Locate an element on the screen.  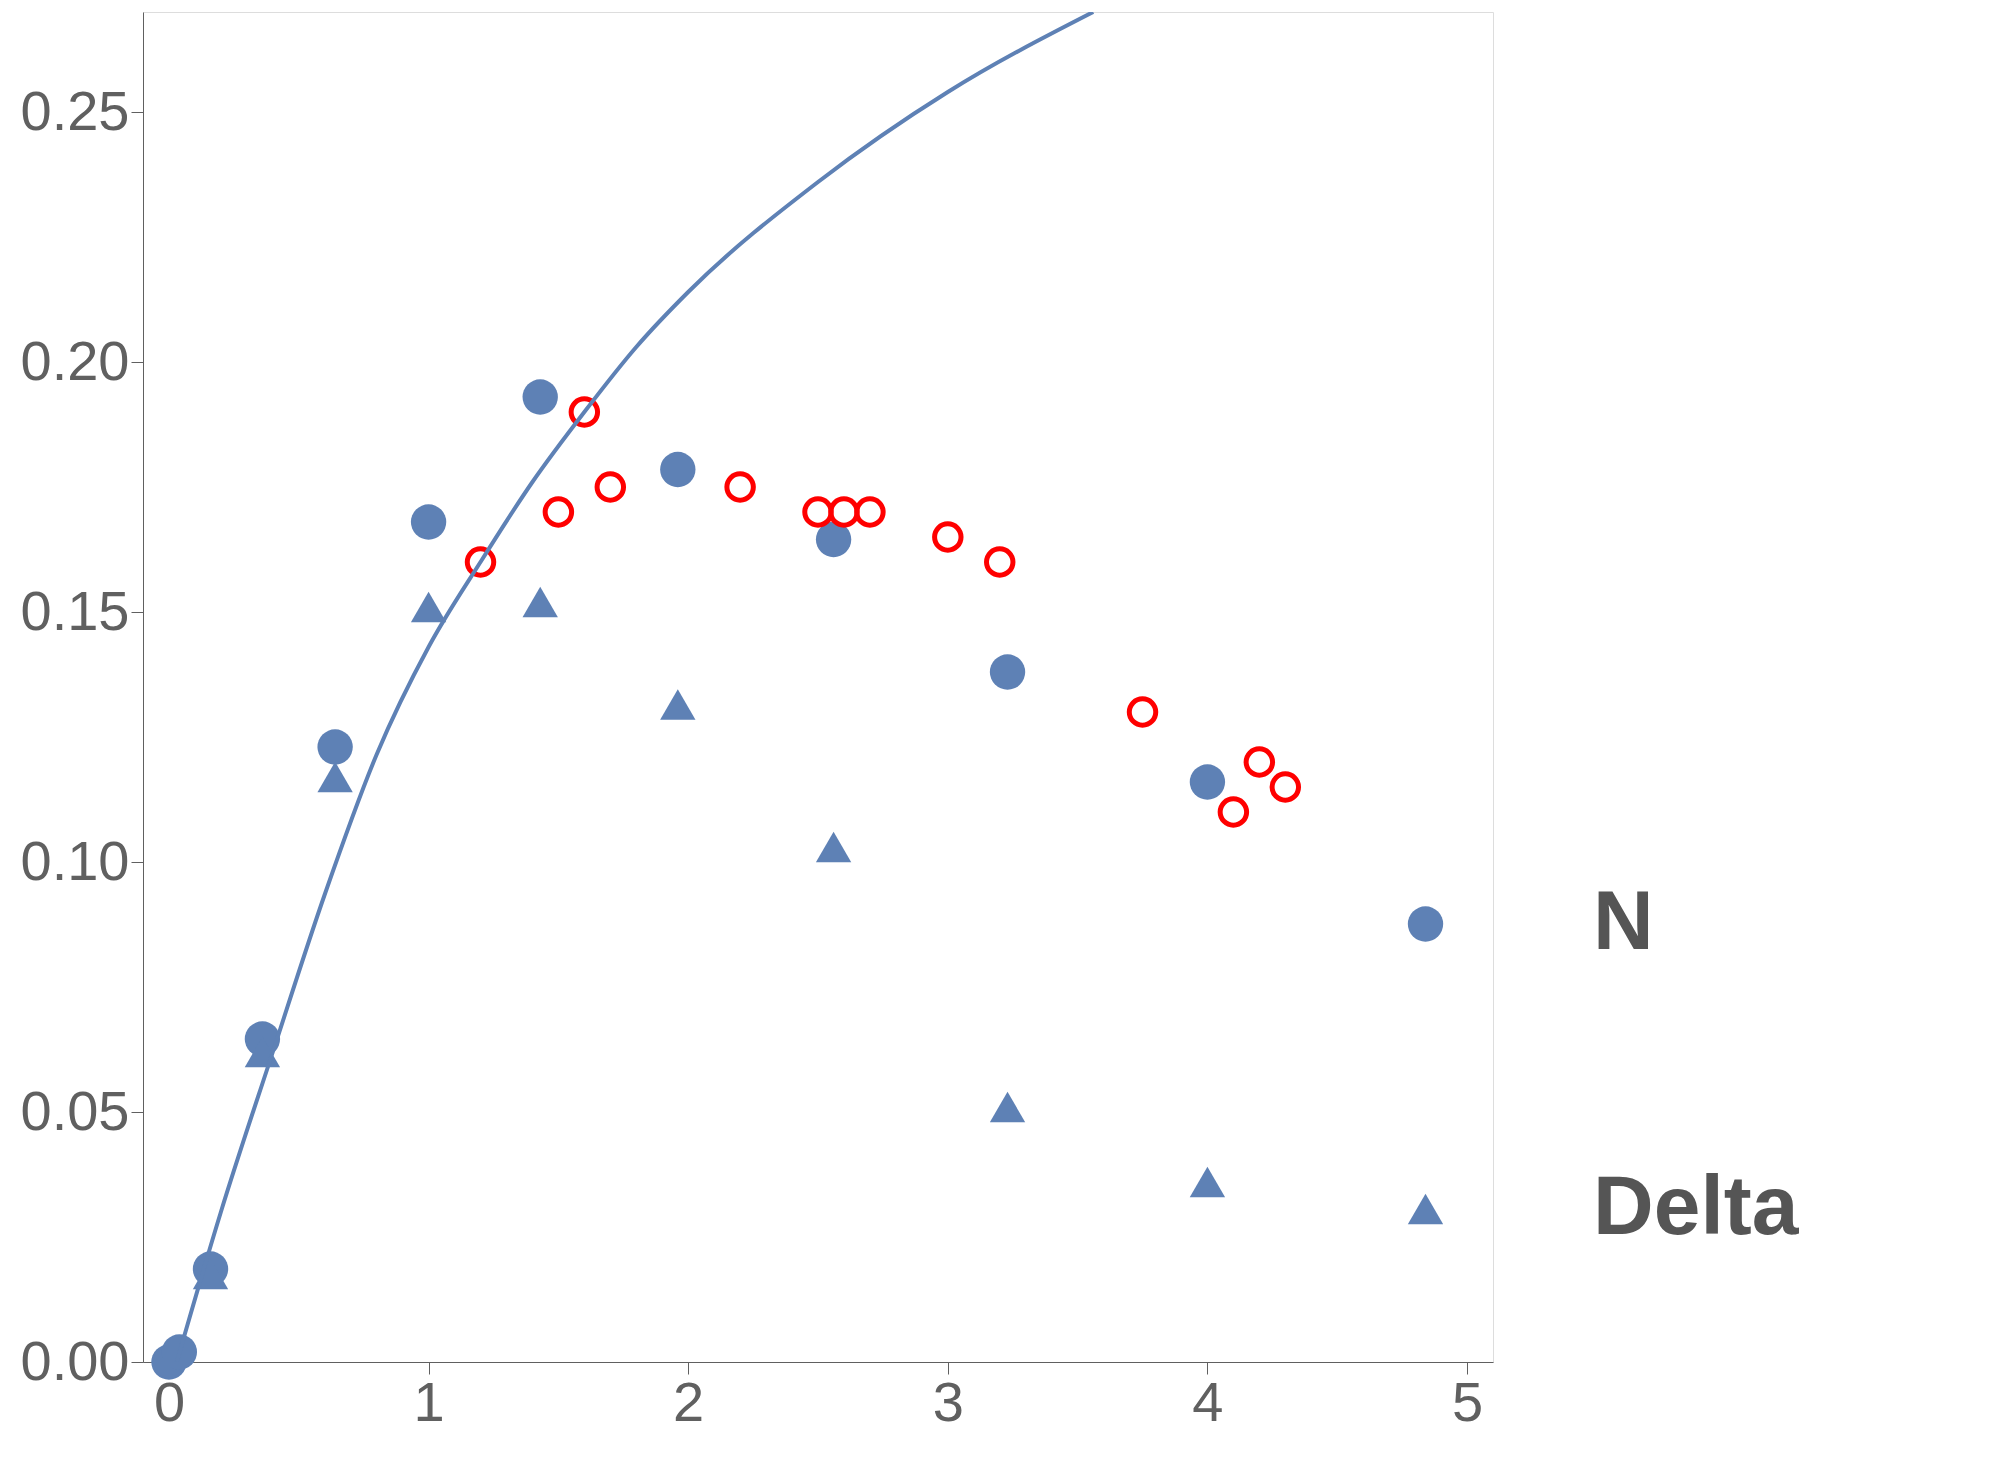
x-tick-label: 2 is located at coordinates (689, 1401).